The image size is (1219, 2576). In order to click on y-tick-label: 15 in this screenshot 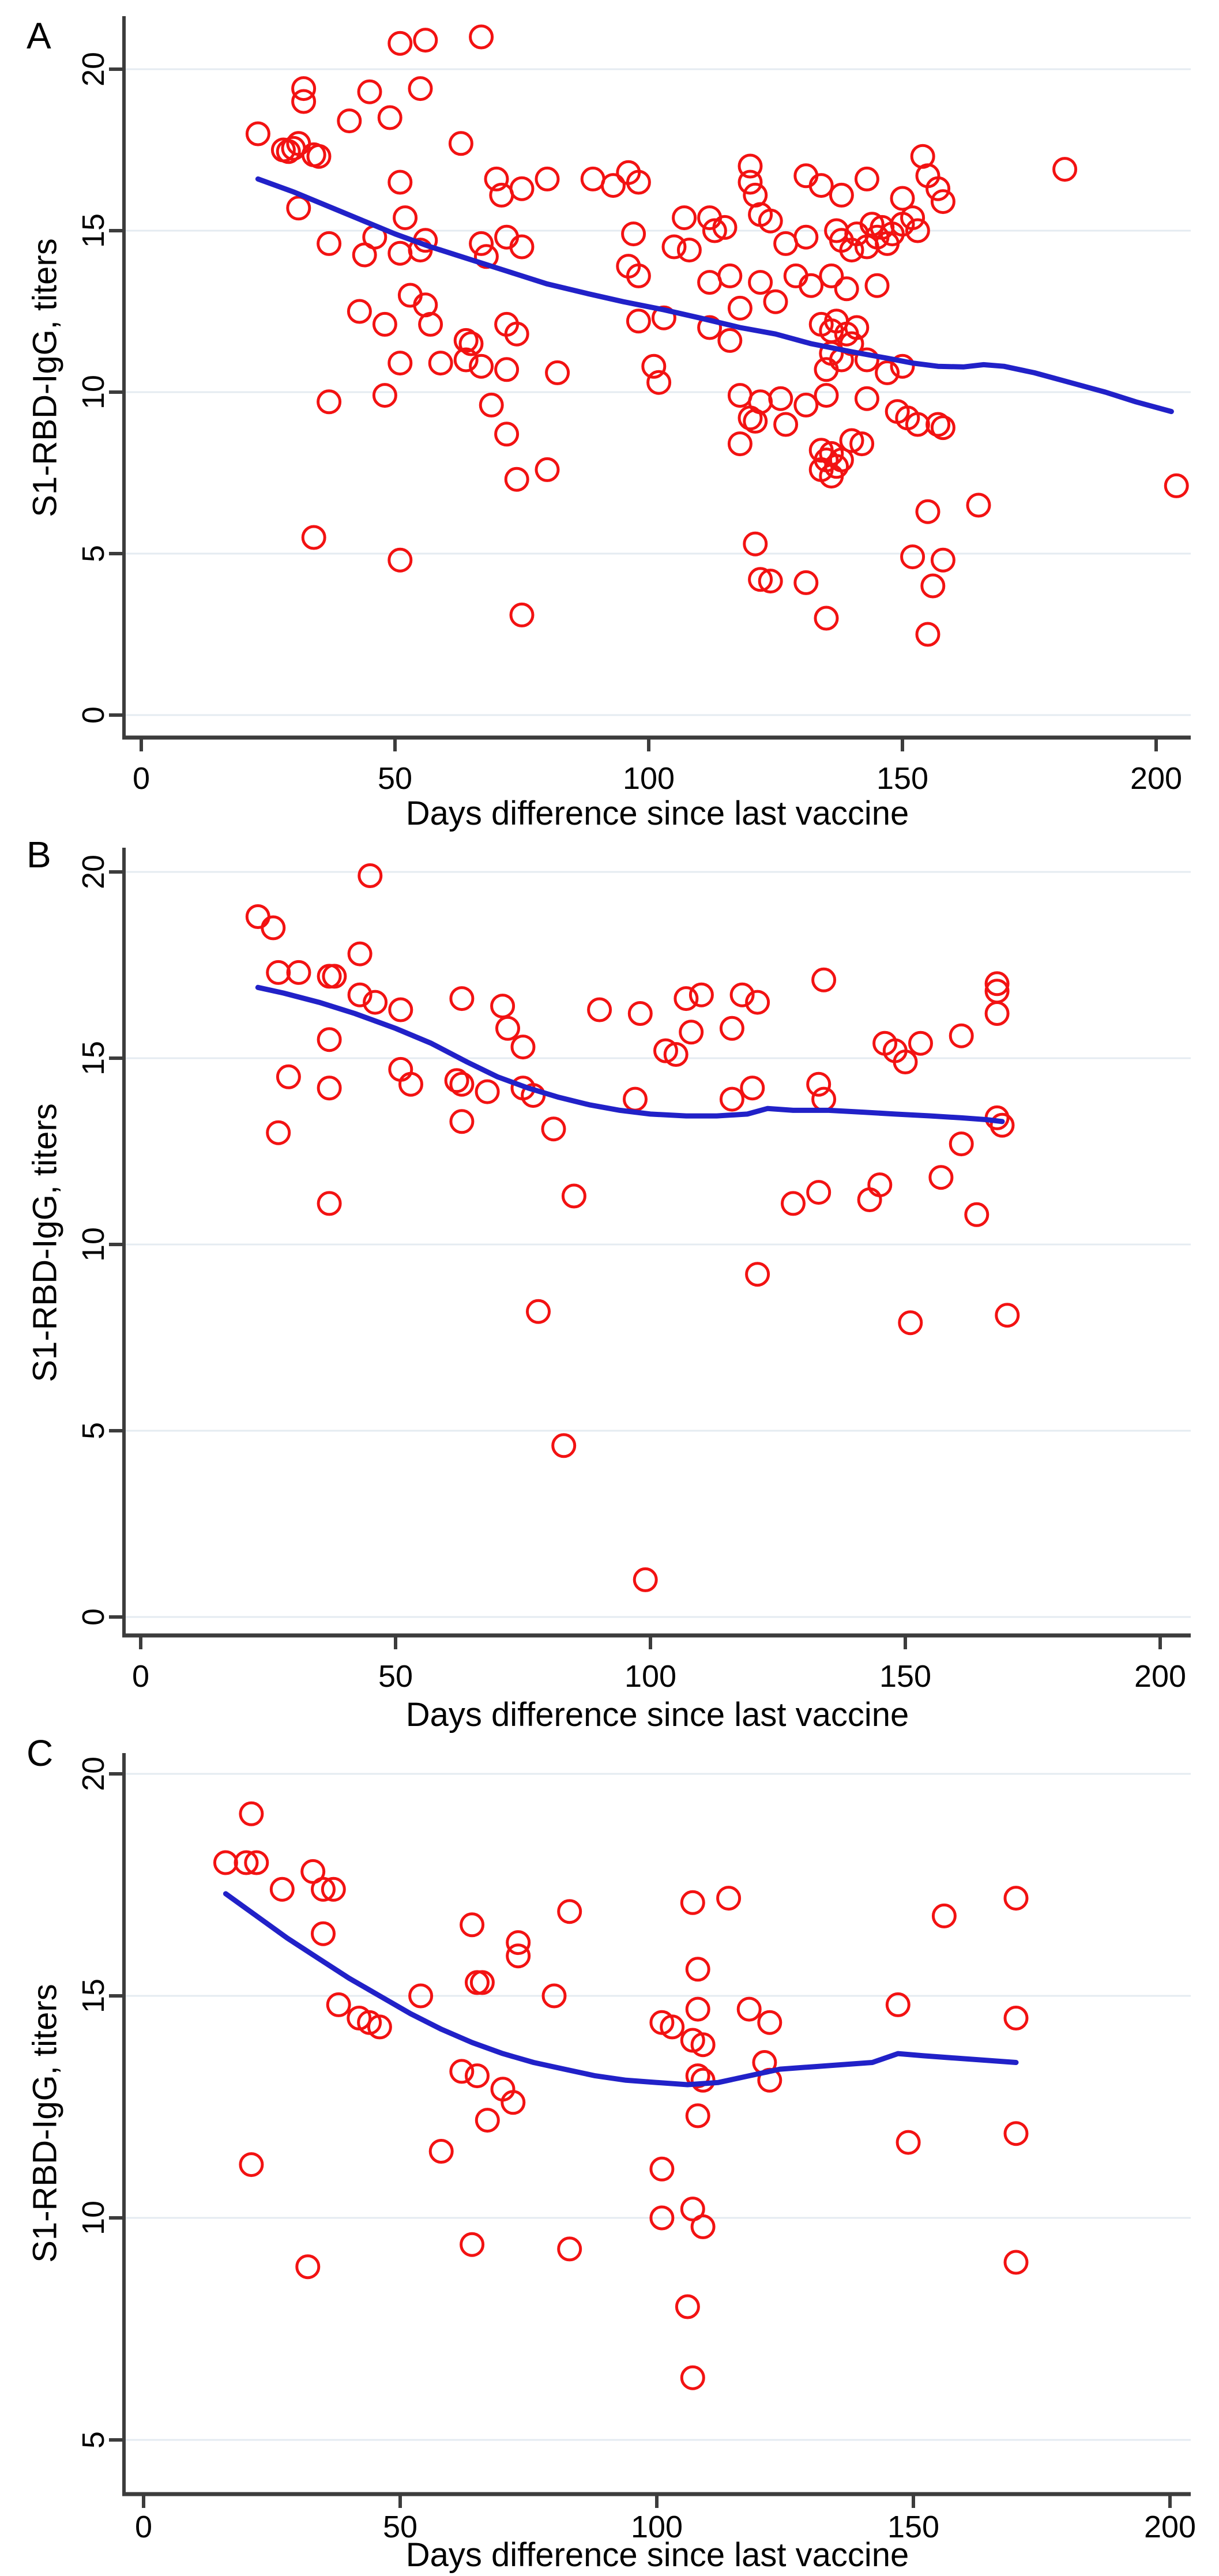, I will do `click(94, 1058)`.